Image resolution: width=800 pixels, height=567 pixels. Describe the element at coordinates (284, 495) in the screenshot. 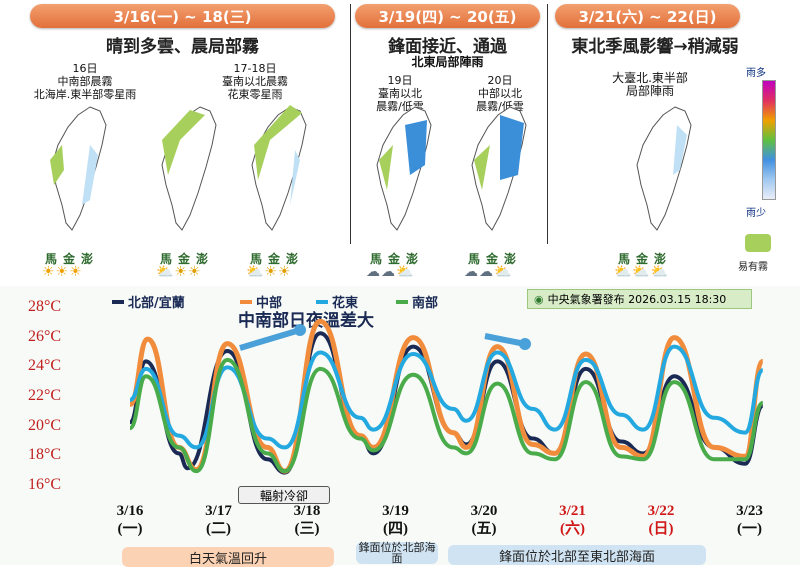

I see `radiation-label: 輻射冷卻` at that location.